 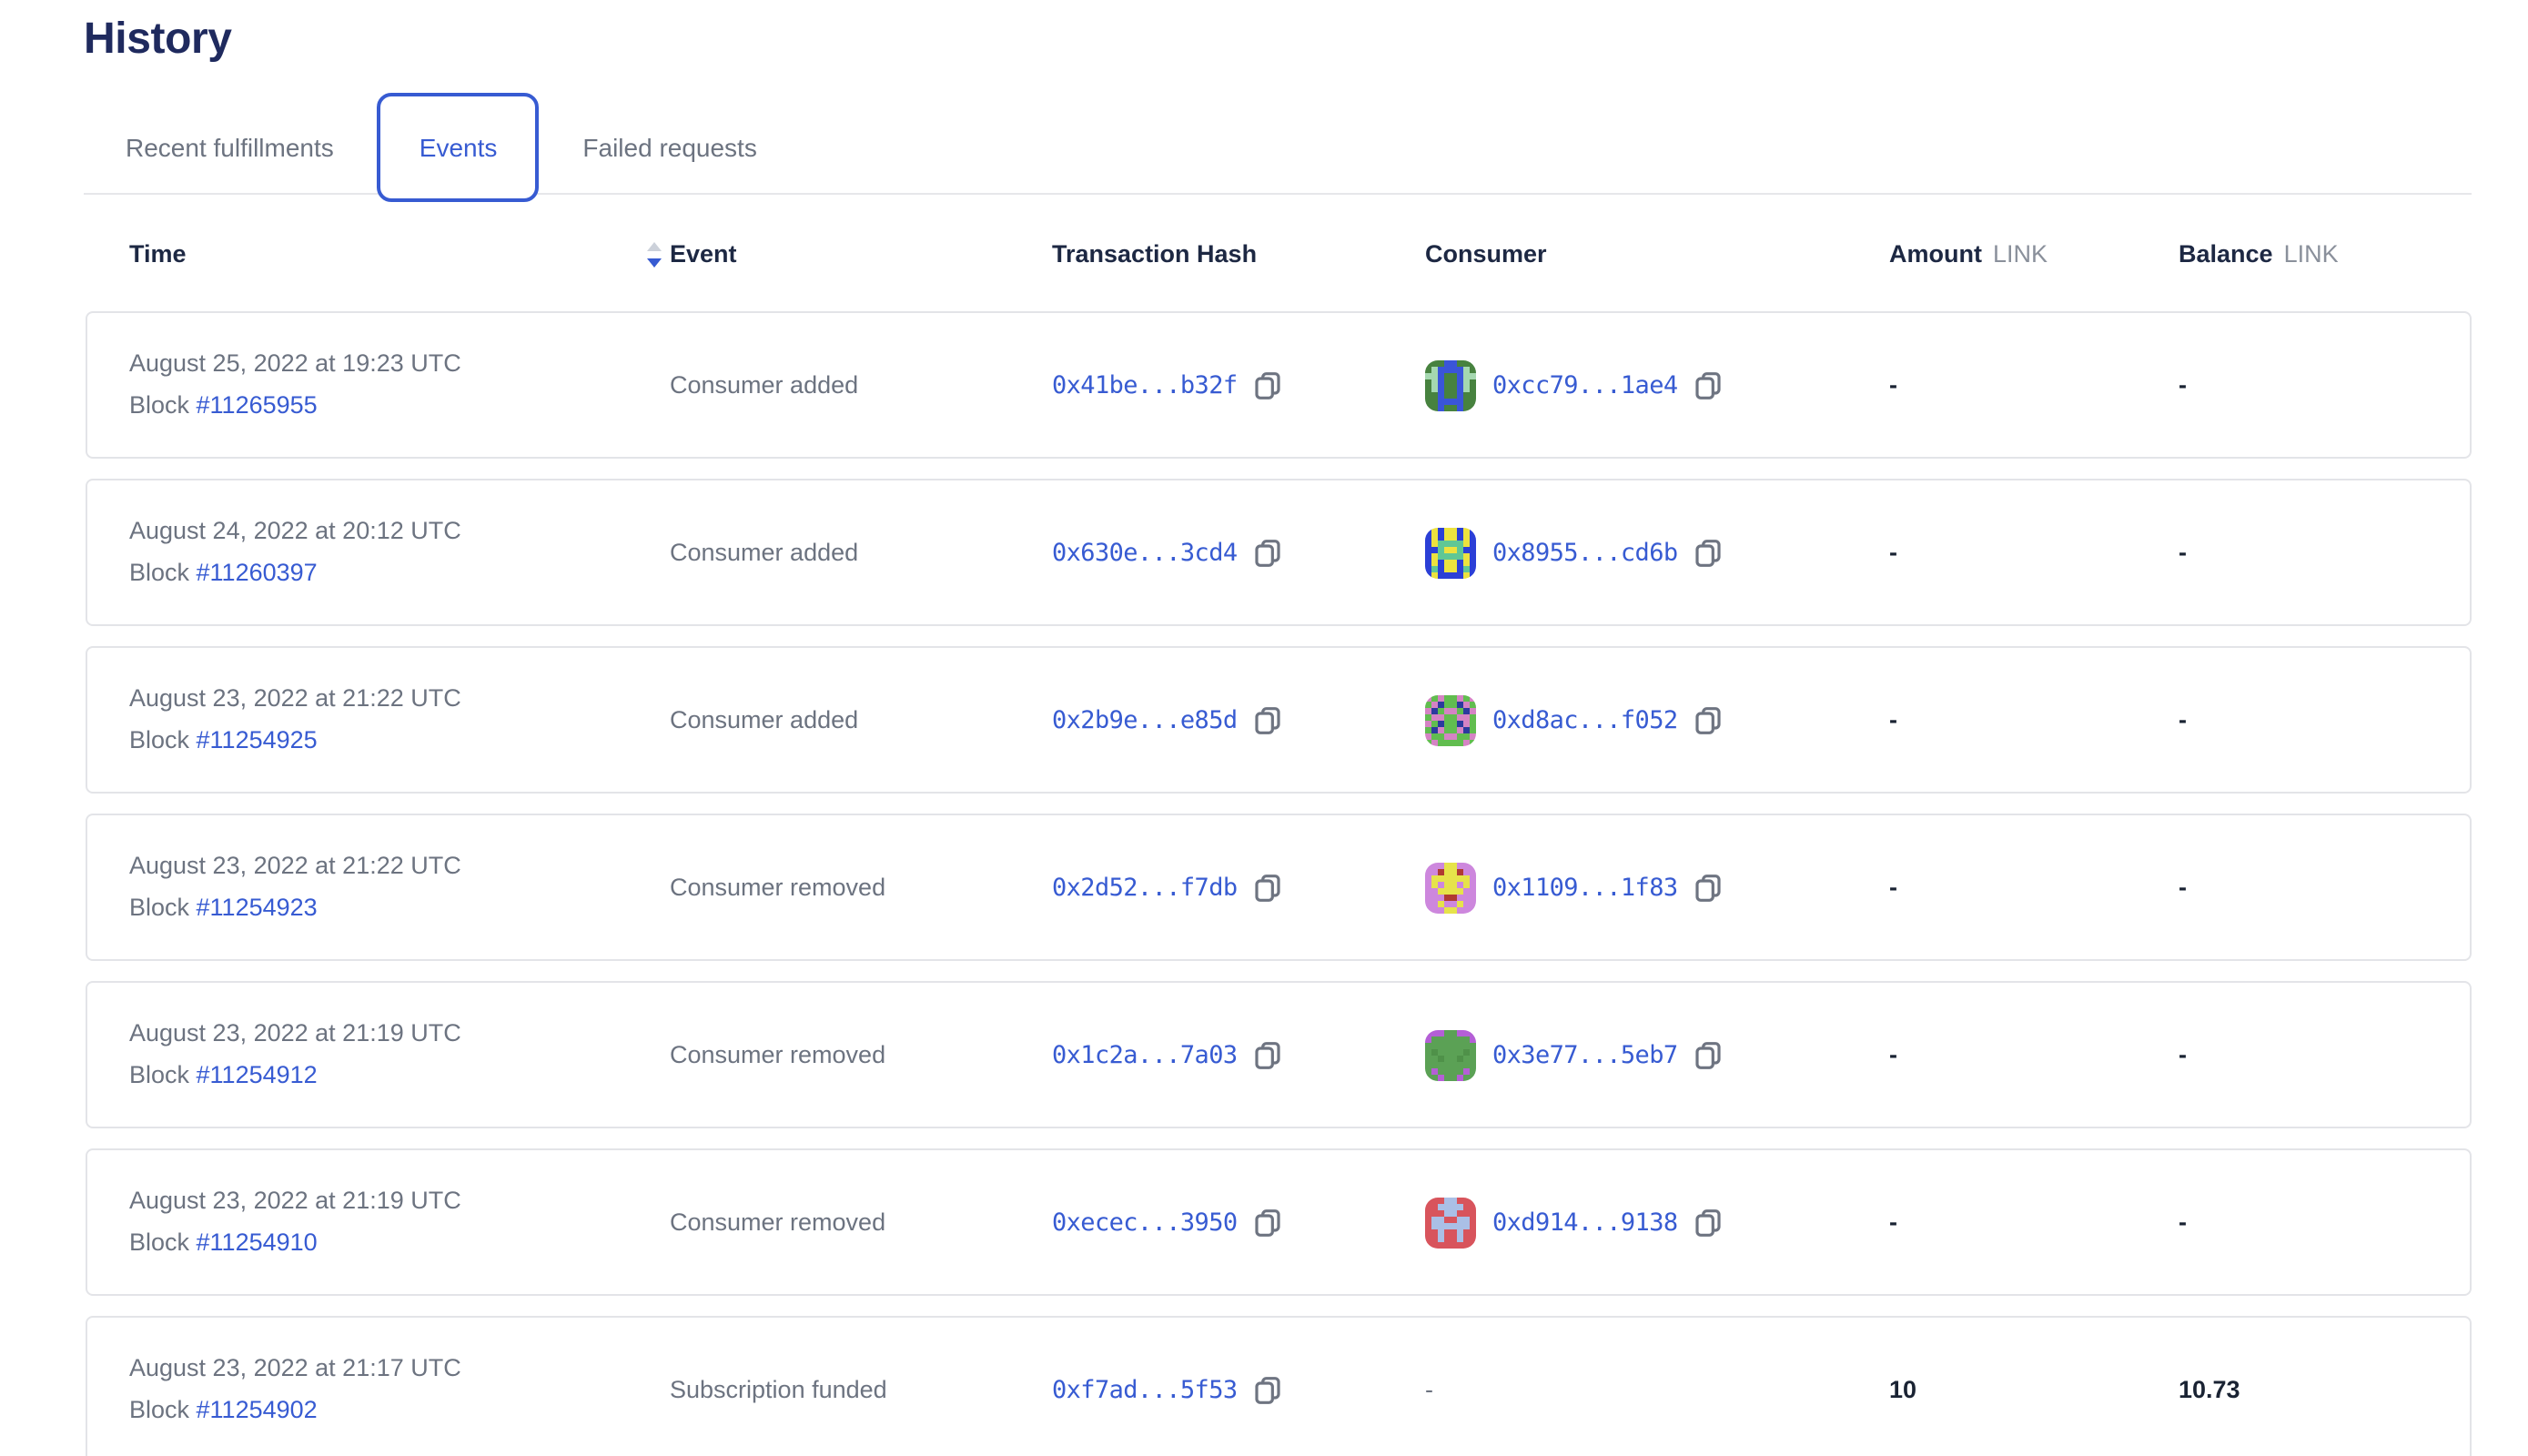 I want to click on event-type: Consumer added, so click(x=764, y=720).